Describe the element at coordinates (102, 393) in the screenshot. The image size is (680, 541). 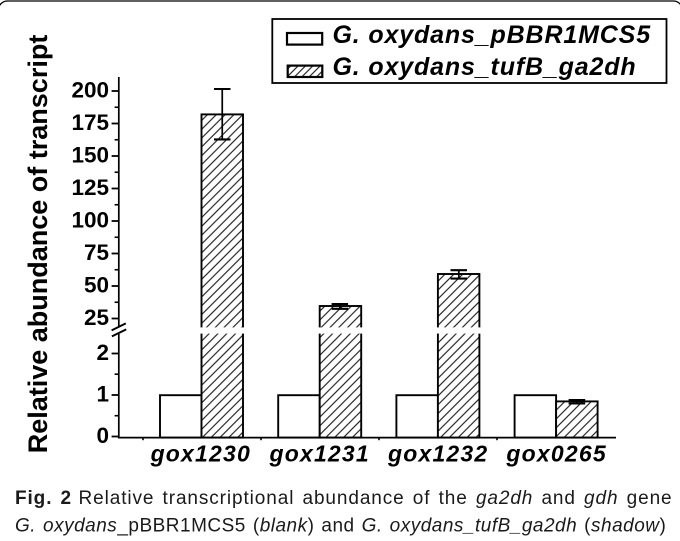
I see `svg-text: 1` at that location.